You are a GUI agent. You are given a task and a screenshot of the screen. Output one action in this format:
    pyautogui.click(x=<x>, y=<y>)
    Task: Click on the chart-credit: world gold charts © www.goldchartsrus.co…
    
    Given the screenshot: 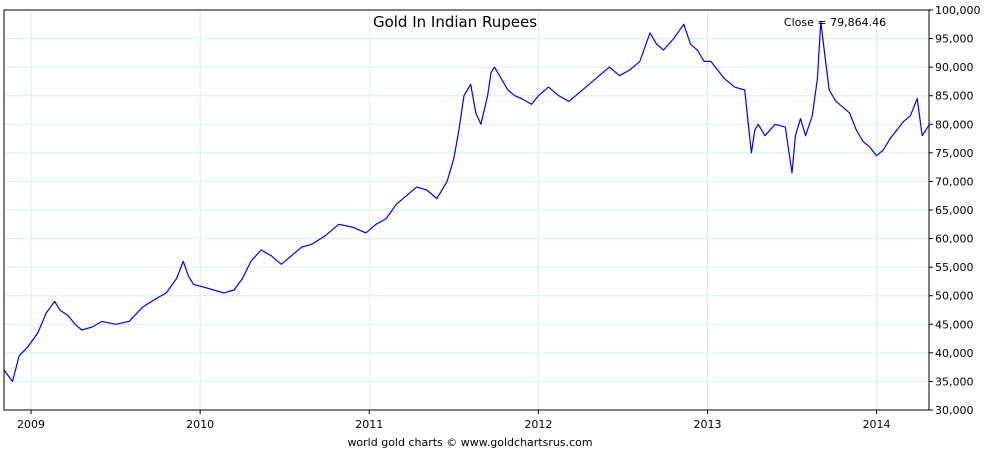 What is the action you would take?
    pyautogui.click(x=469, y=442)
    